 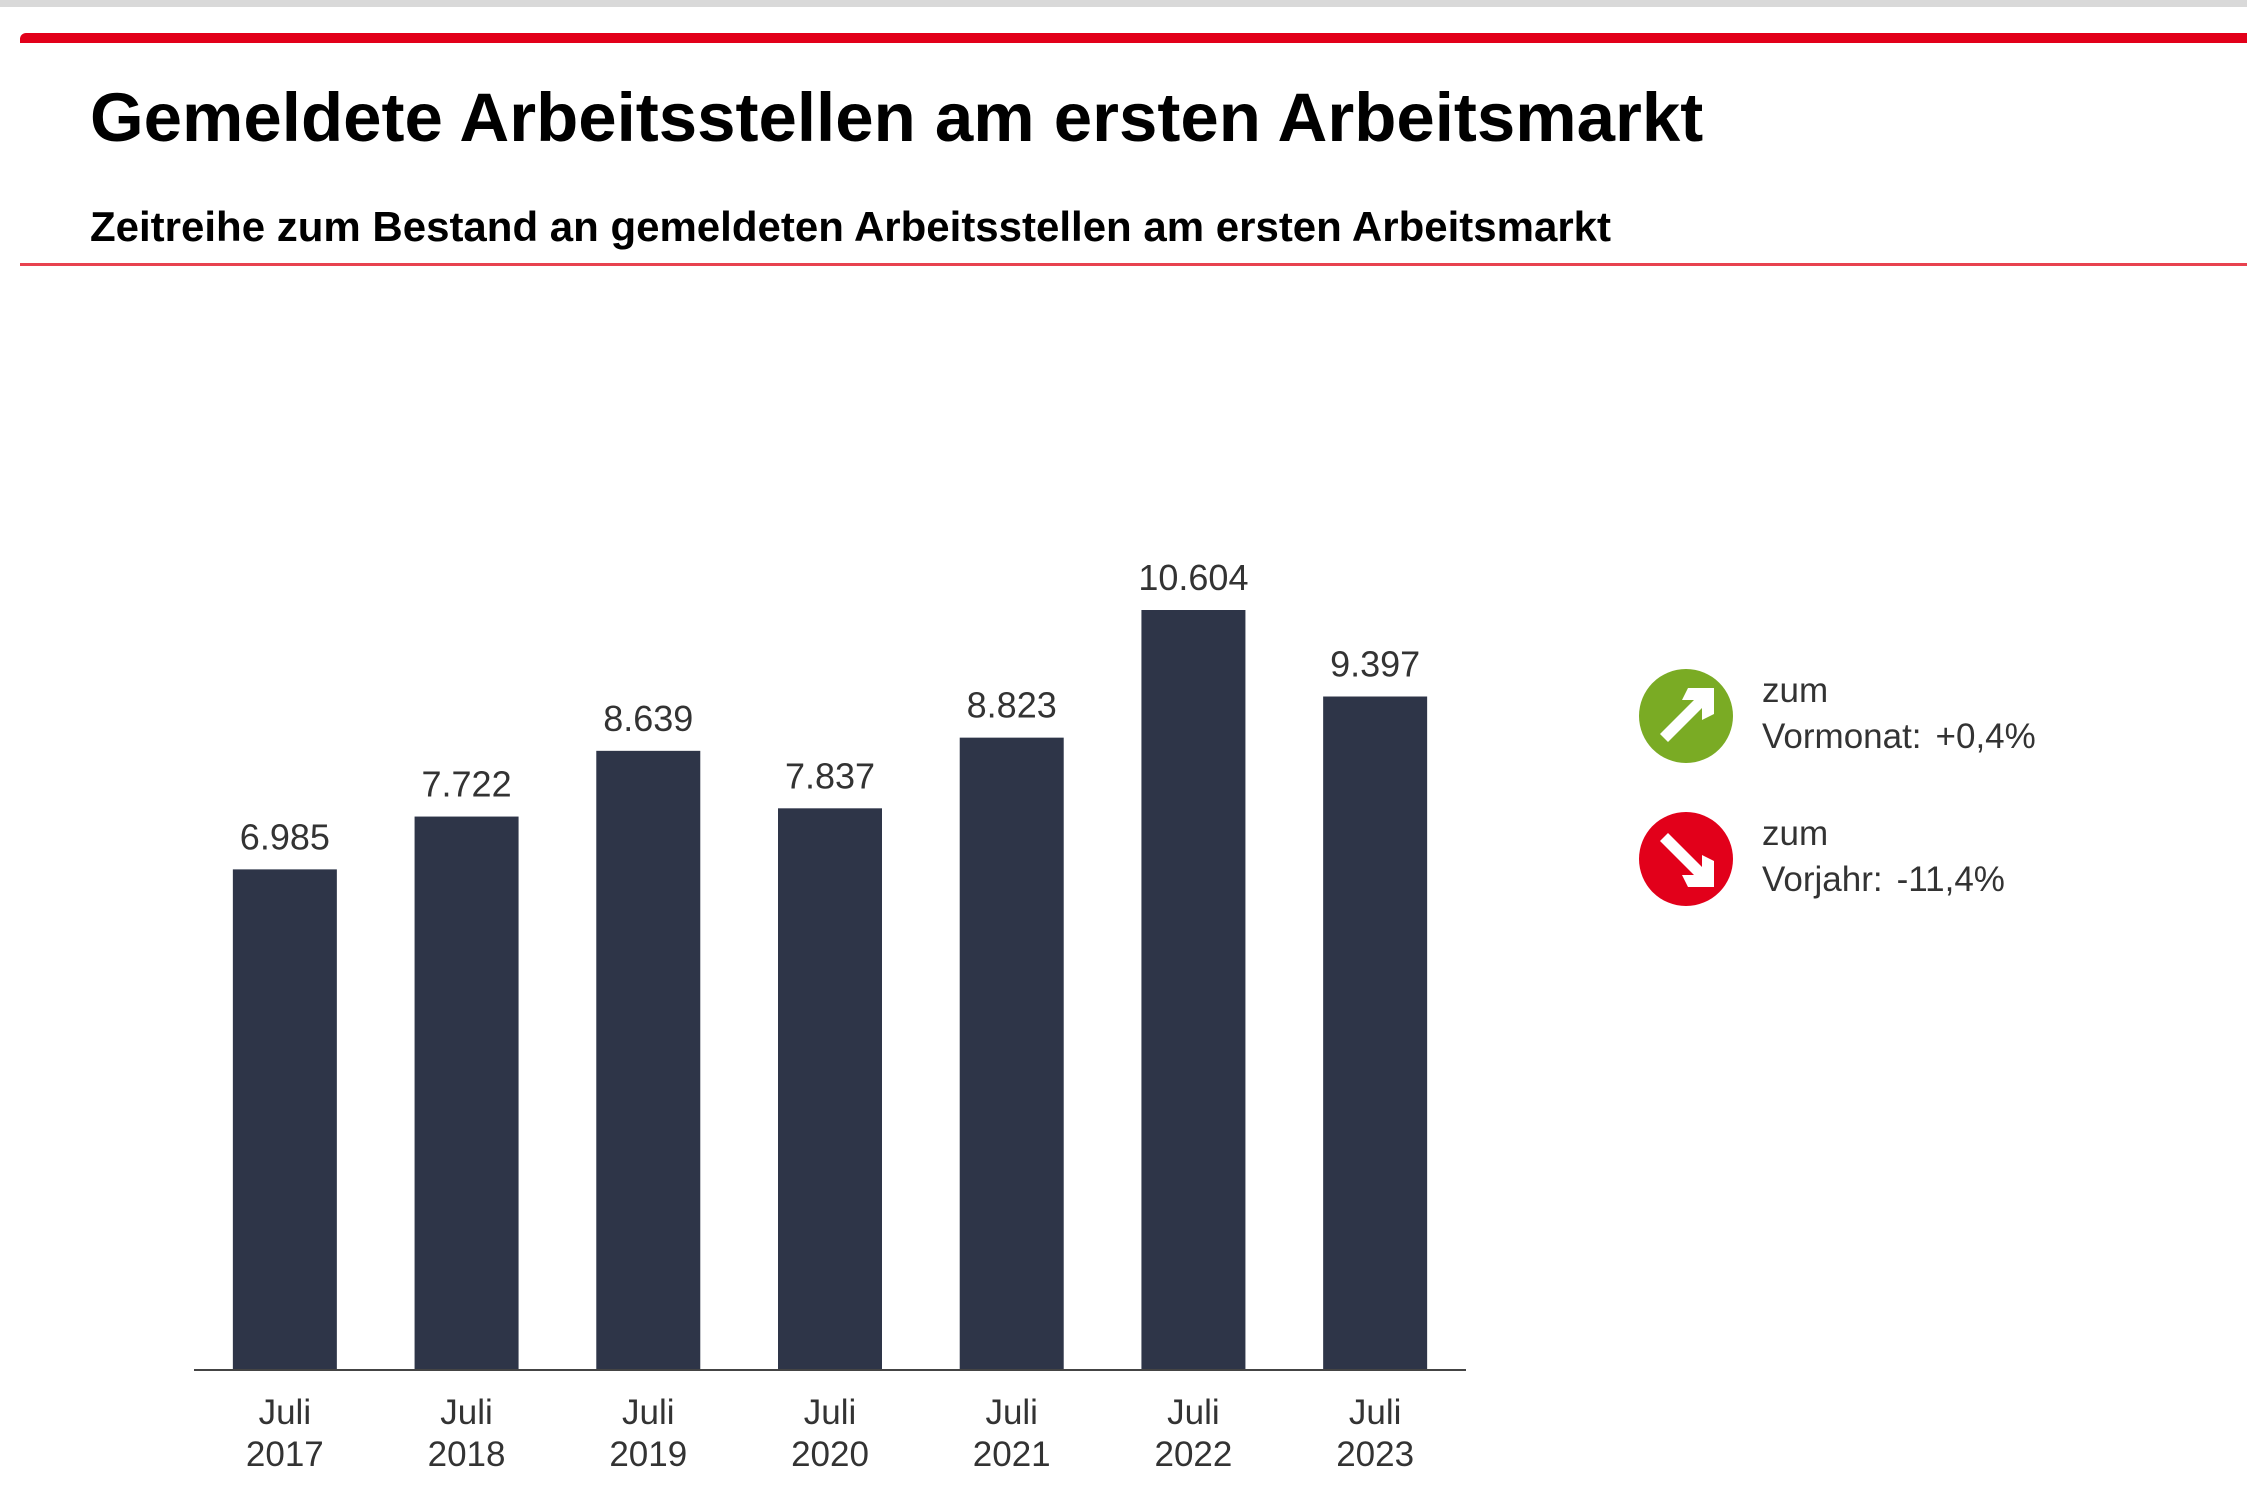 I want to click on top-border, so click(x=1123, y=3).